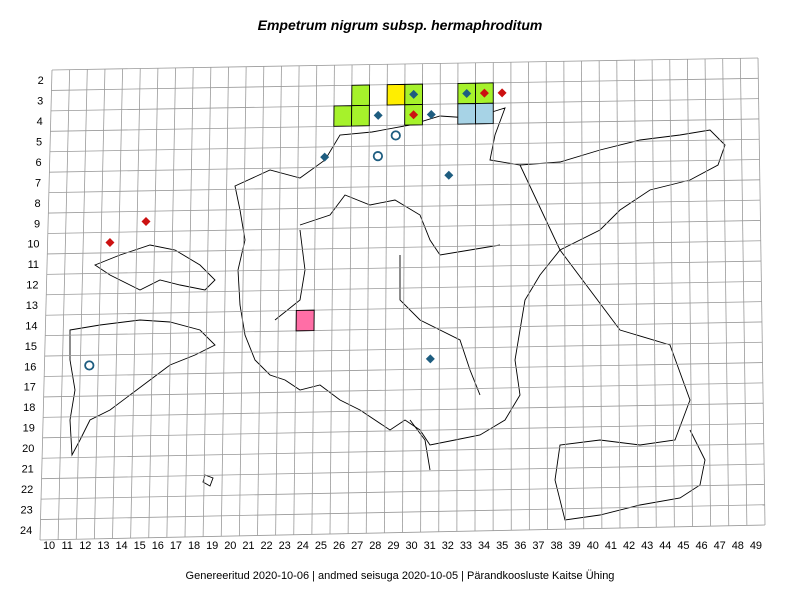 Image resolution: width=800 pixels, height=600 pixels. I want to click on row-label: 13, so click(32, 306).